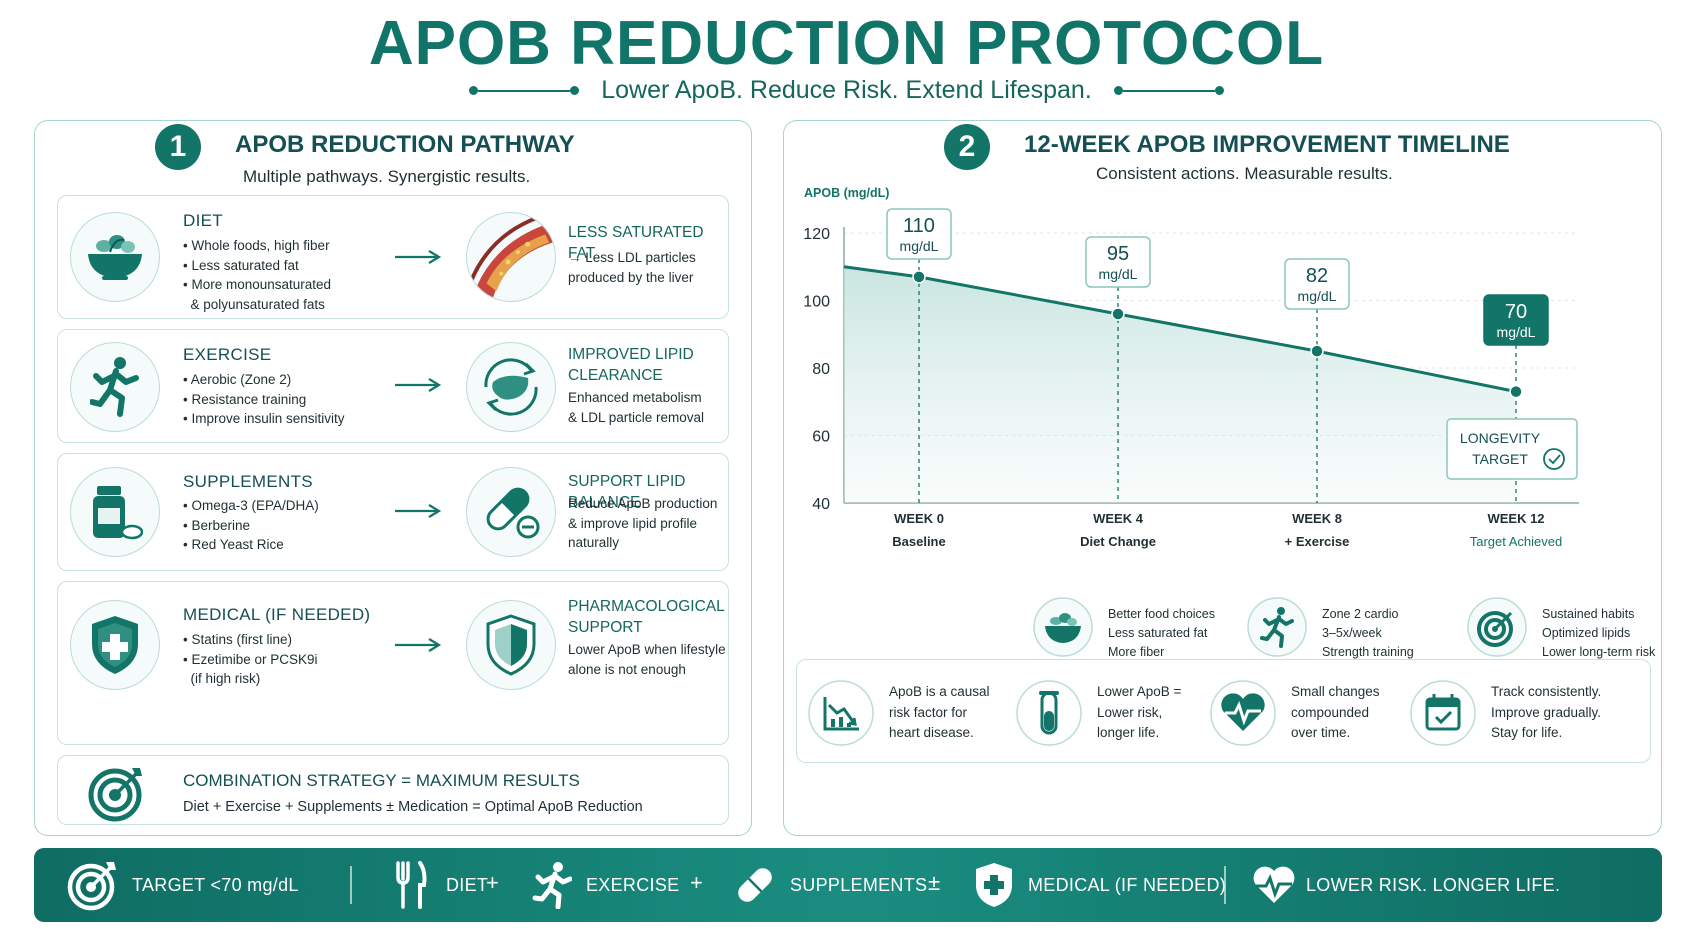 The height and width of the screenshot is (929, 1693). What do you see at coordinates (351, 885) in the screenshot?
I see `footer-divider` at bounding box center [351, 885].